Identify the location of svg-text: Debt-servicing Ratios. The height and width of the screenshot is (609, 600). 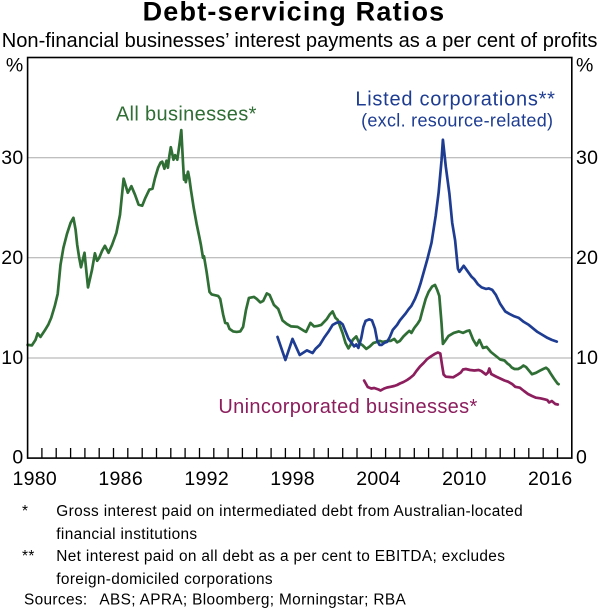
(294, 13).